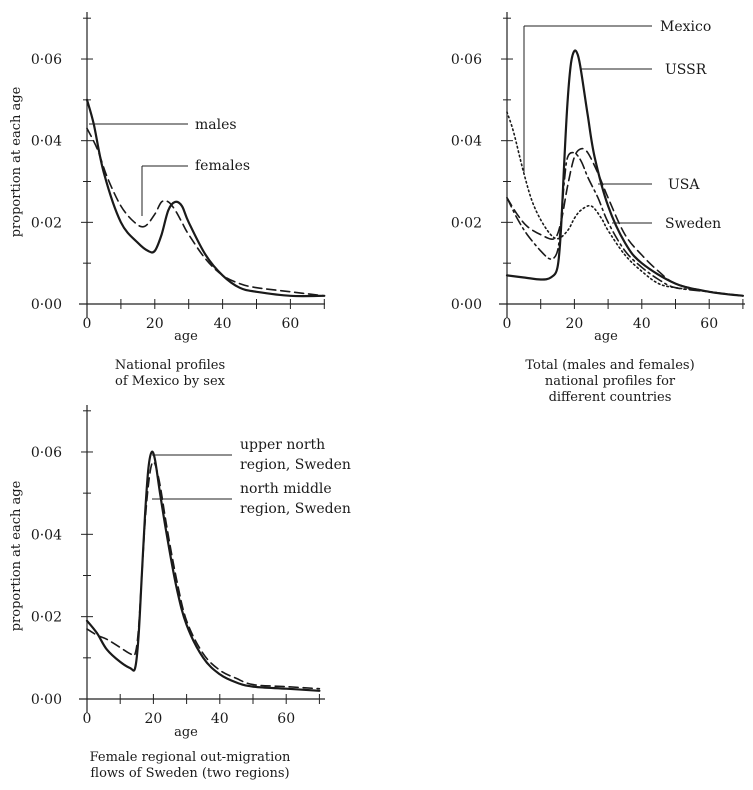 The image size is (753, 790). I want to click on caption-mexico: National profiles of Mexico by sex, so click(170, 374).